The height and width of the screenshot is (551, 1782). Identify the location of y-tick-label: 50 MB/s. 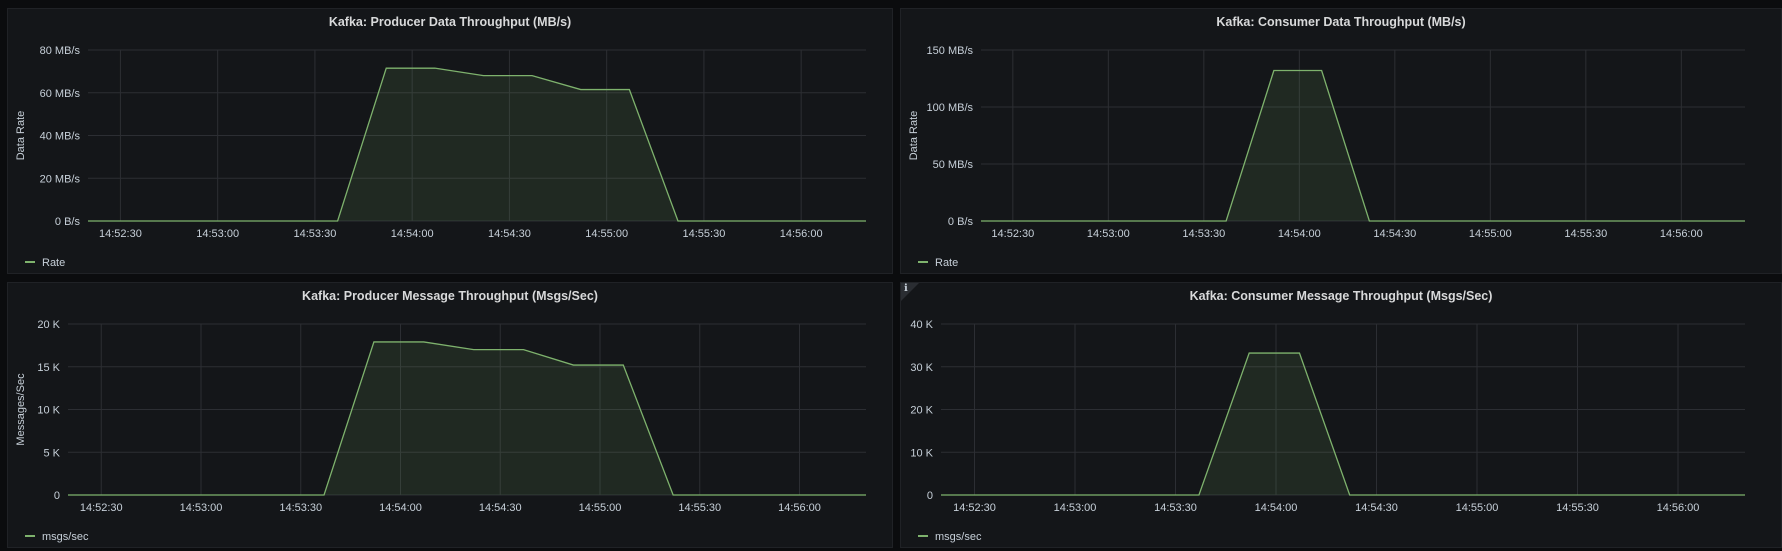
(953, 165).